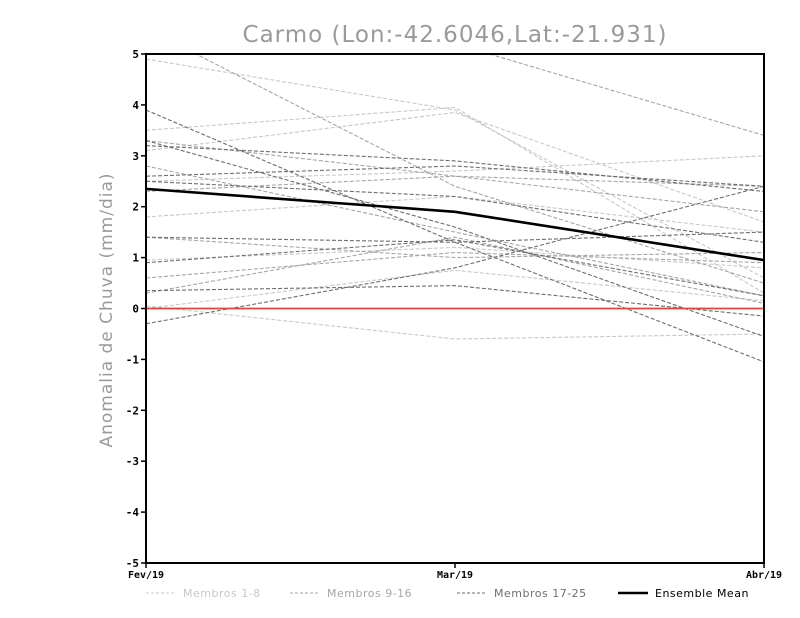  What do you see at coordinates (132, 461) in the screenshot?
I see `y-tick-label: -3` at bounding box center [132, 461].